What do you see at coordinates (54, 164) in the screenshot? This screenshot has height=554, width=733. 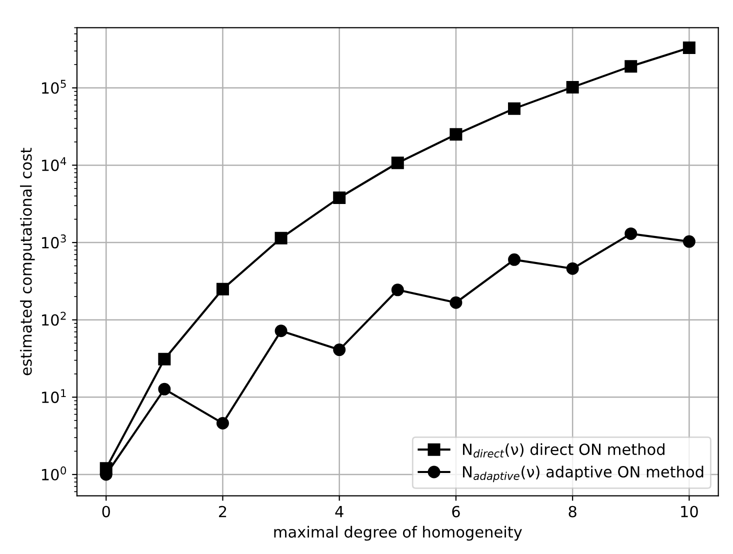 I see `y-tick-label: 10$^{4}$` at bounding box center [54, 164].